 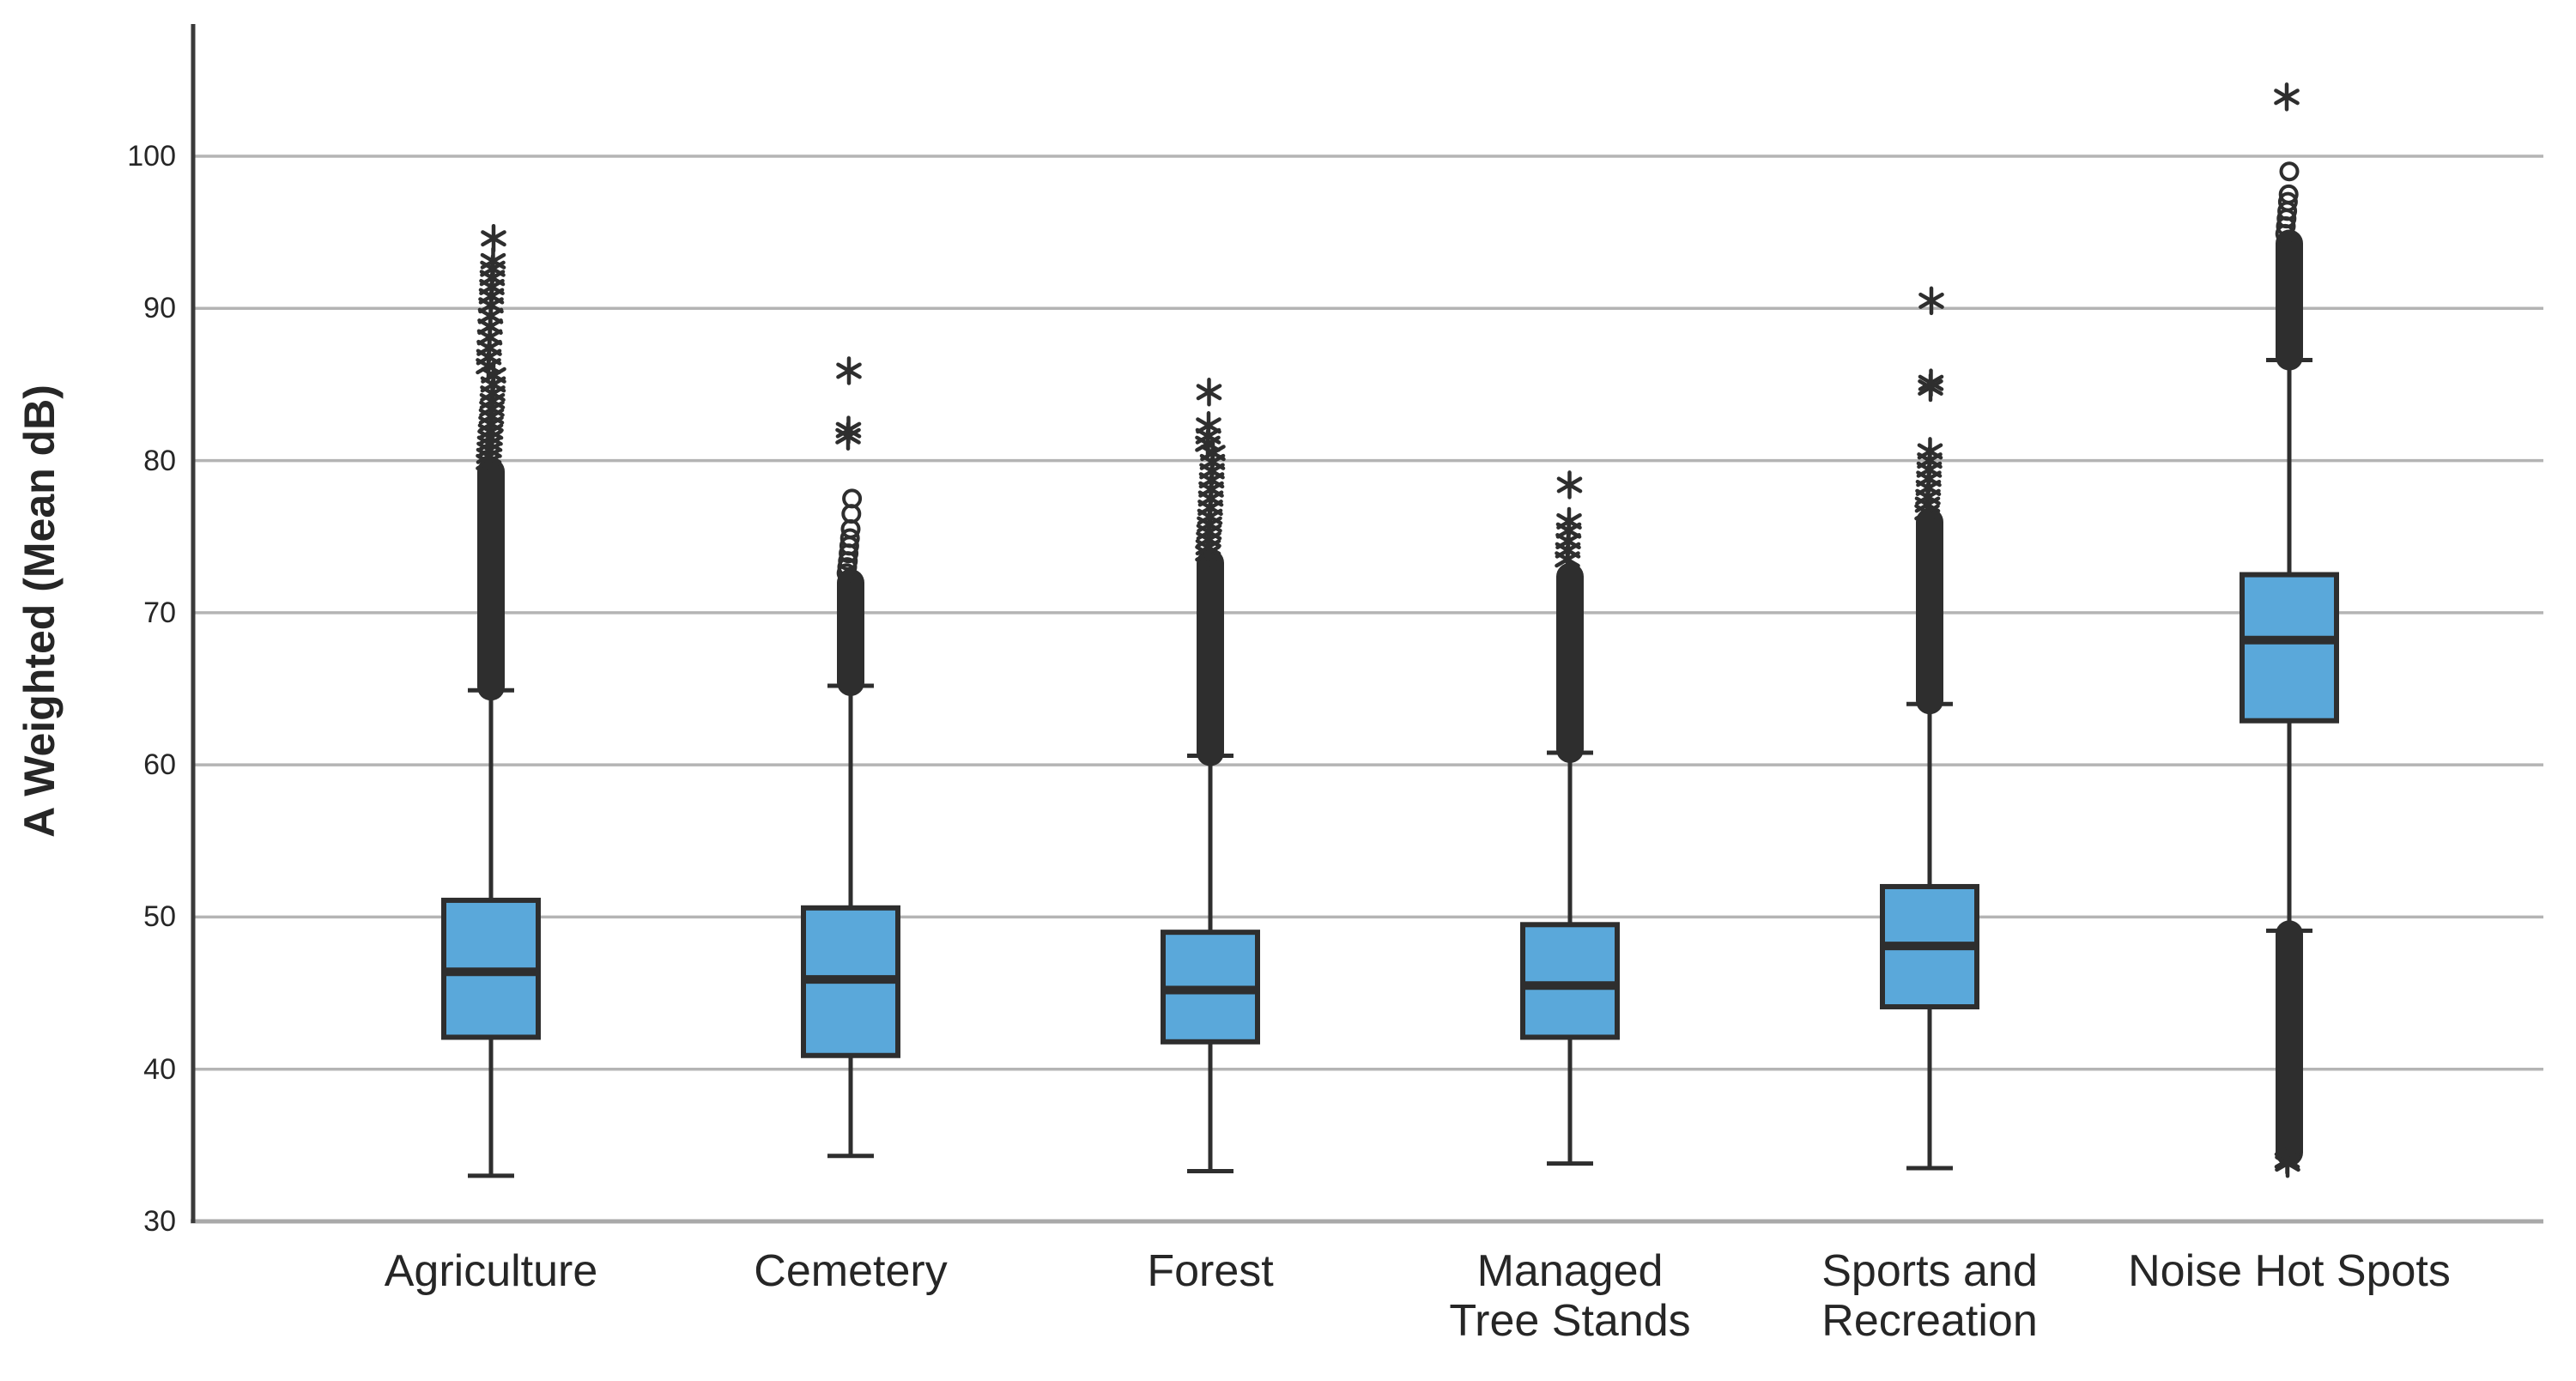 I want to click on category-label-line2: Recreation, so click(x=1929, y=1321).